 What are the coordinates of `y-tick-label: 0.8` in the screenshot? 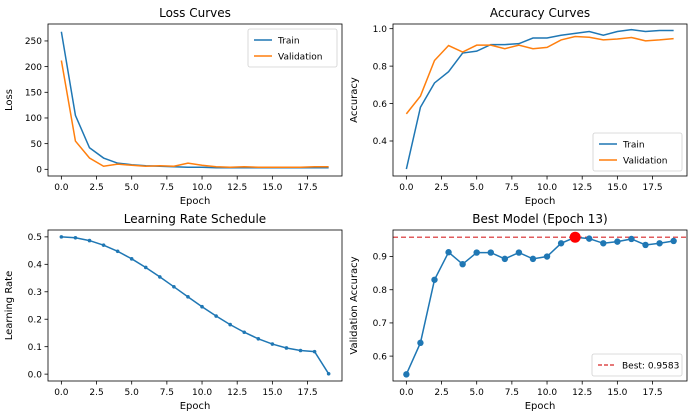 It's located at (380, 67).